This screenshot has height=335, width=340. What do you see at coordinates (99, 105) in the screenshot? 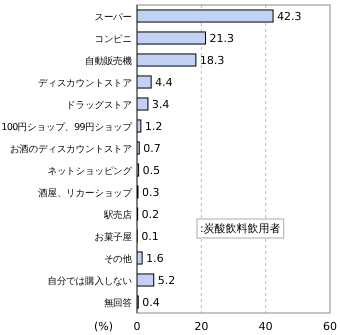
I see `y-tick-label: ドラッグストア` at bounding box center [99, 105].